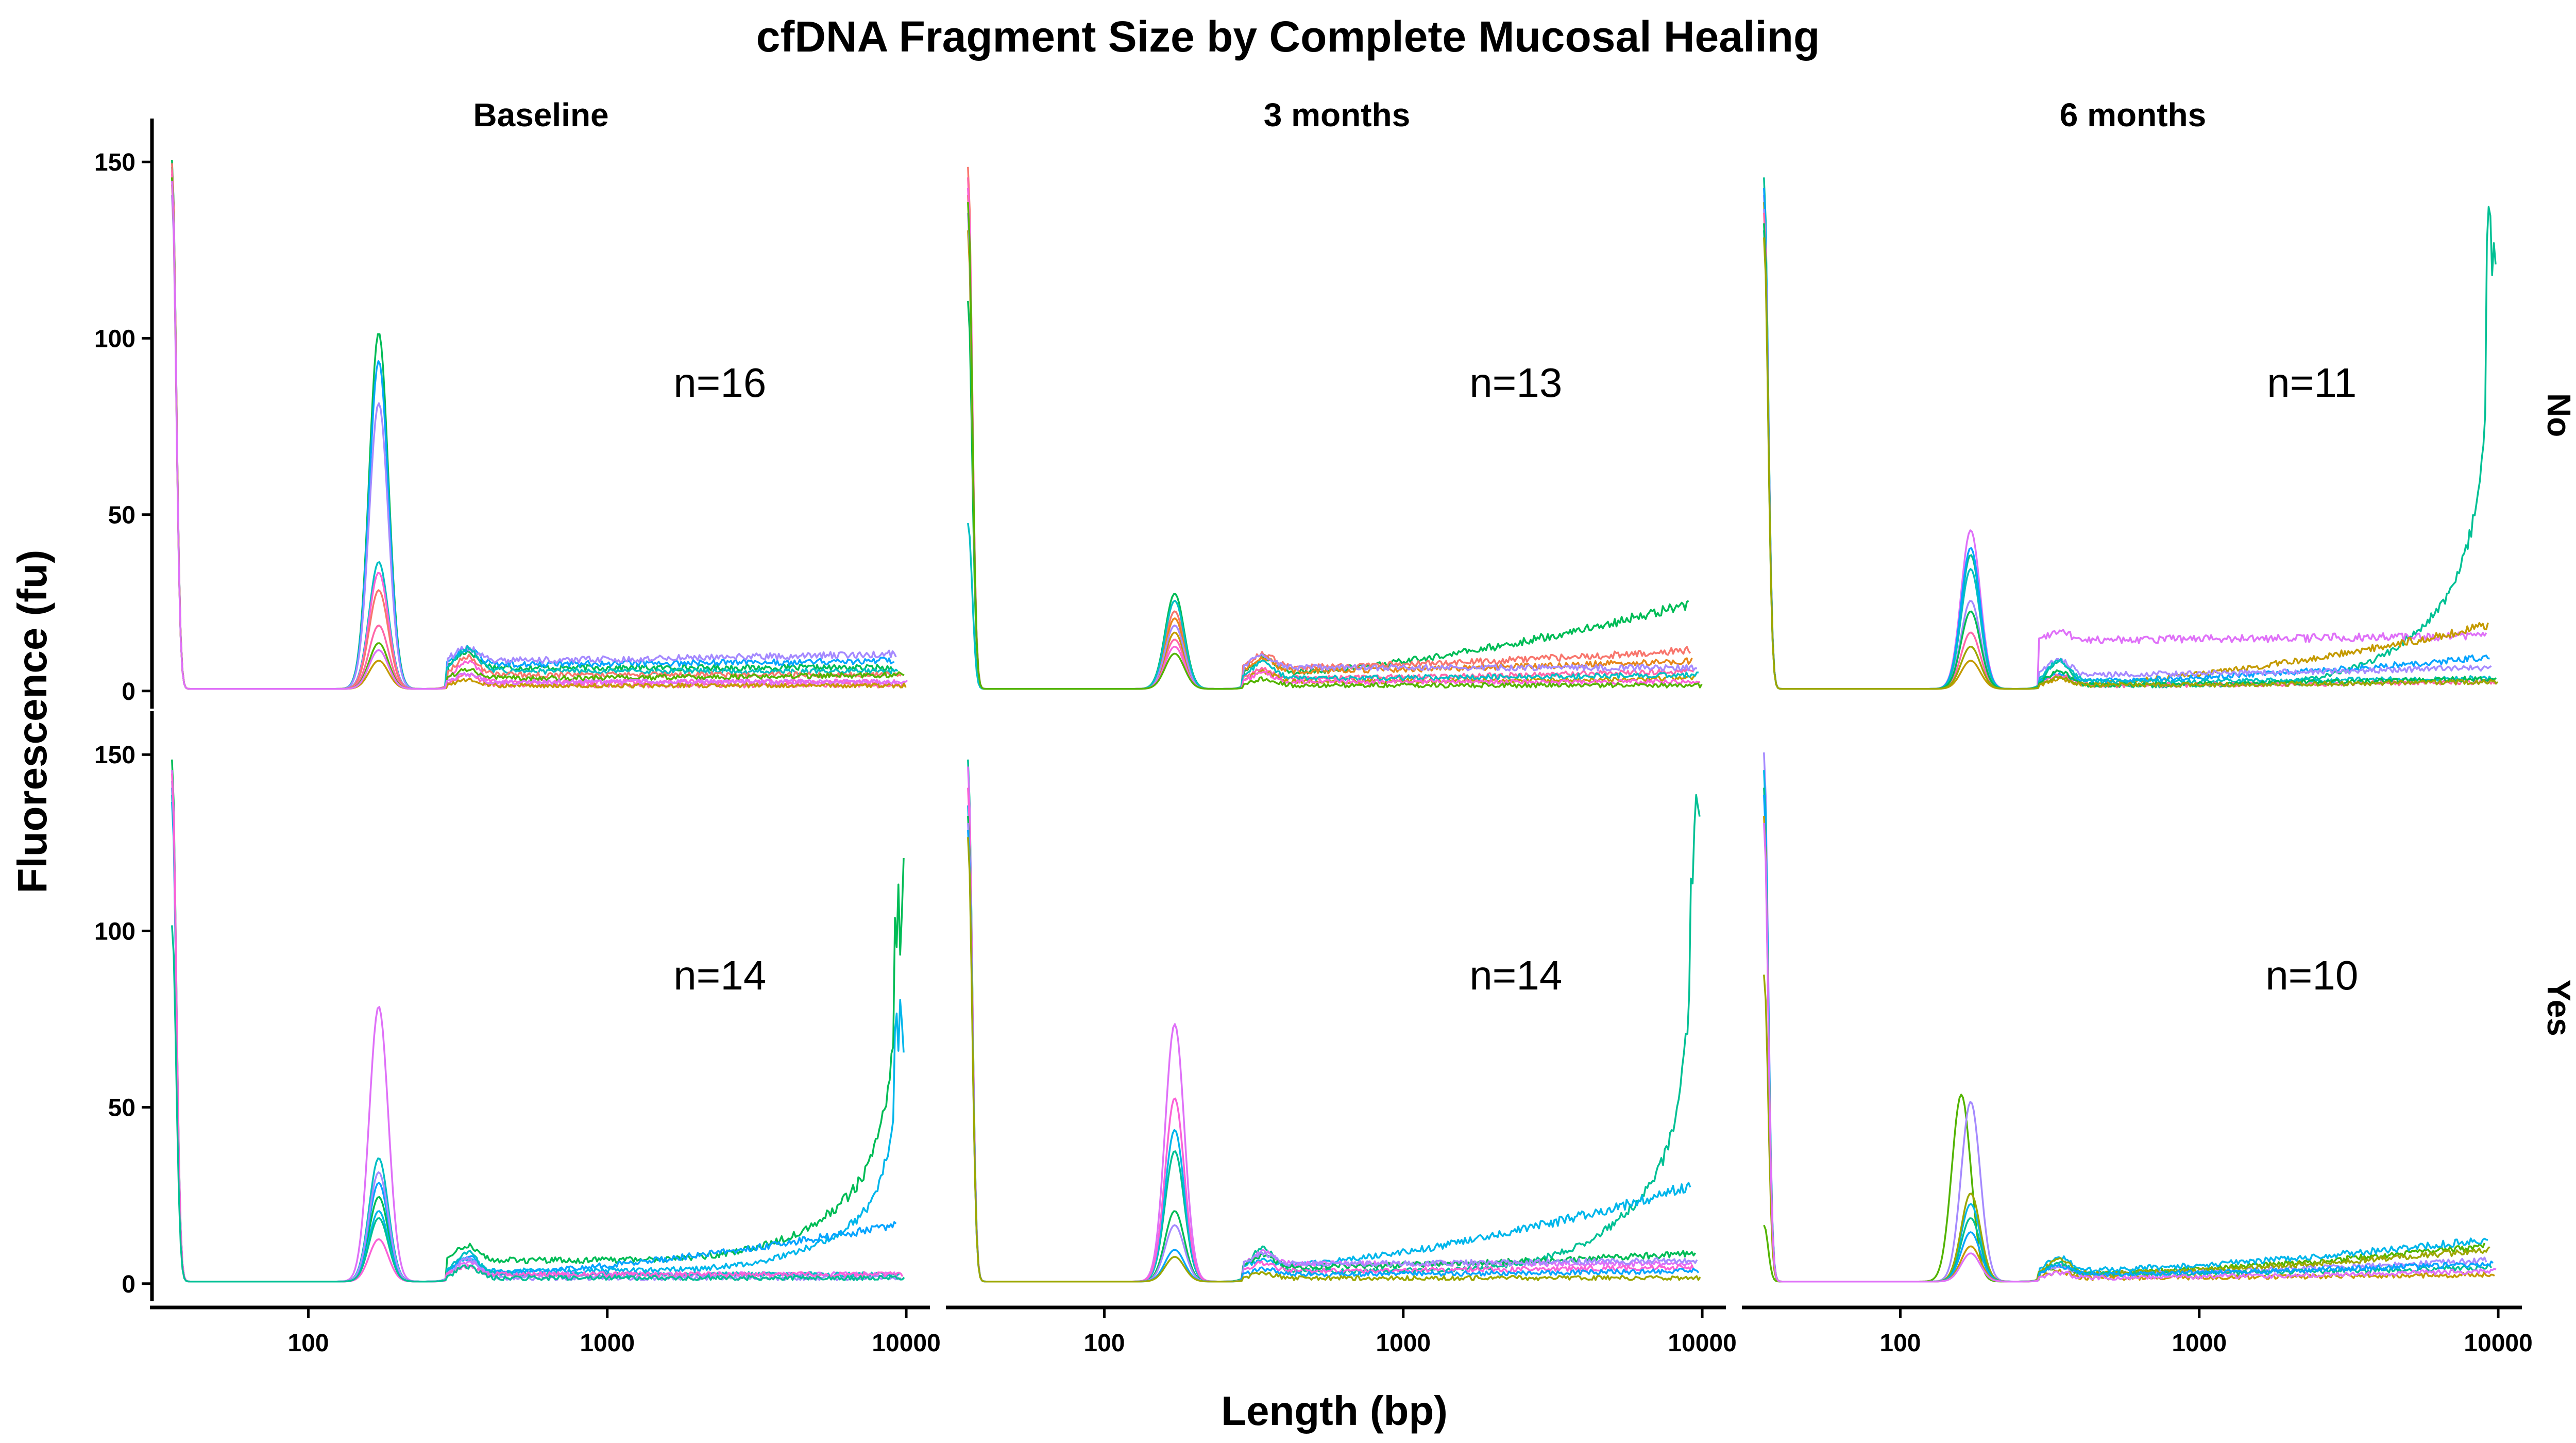 This screenshot has width=2576, height=1443. I want to click on panel-6-months-yes: n=10 100 1000 10000, so click(2137, 1054).